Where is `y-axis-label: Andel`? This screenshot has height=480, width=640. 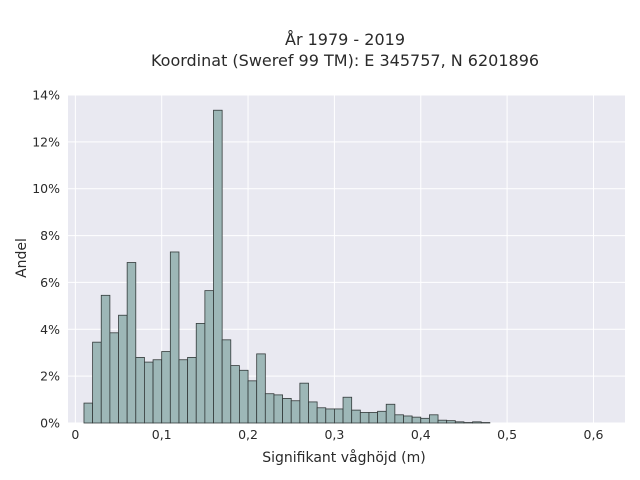
y-axis-label: Andel is located at coordinates (22, 258).